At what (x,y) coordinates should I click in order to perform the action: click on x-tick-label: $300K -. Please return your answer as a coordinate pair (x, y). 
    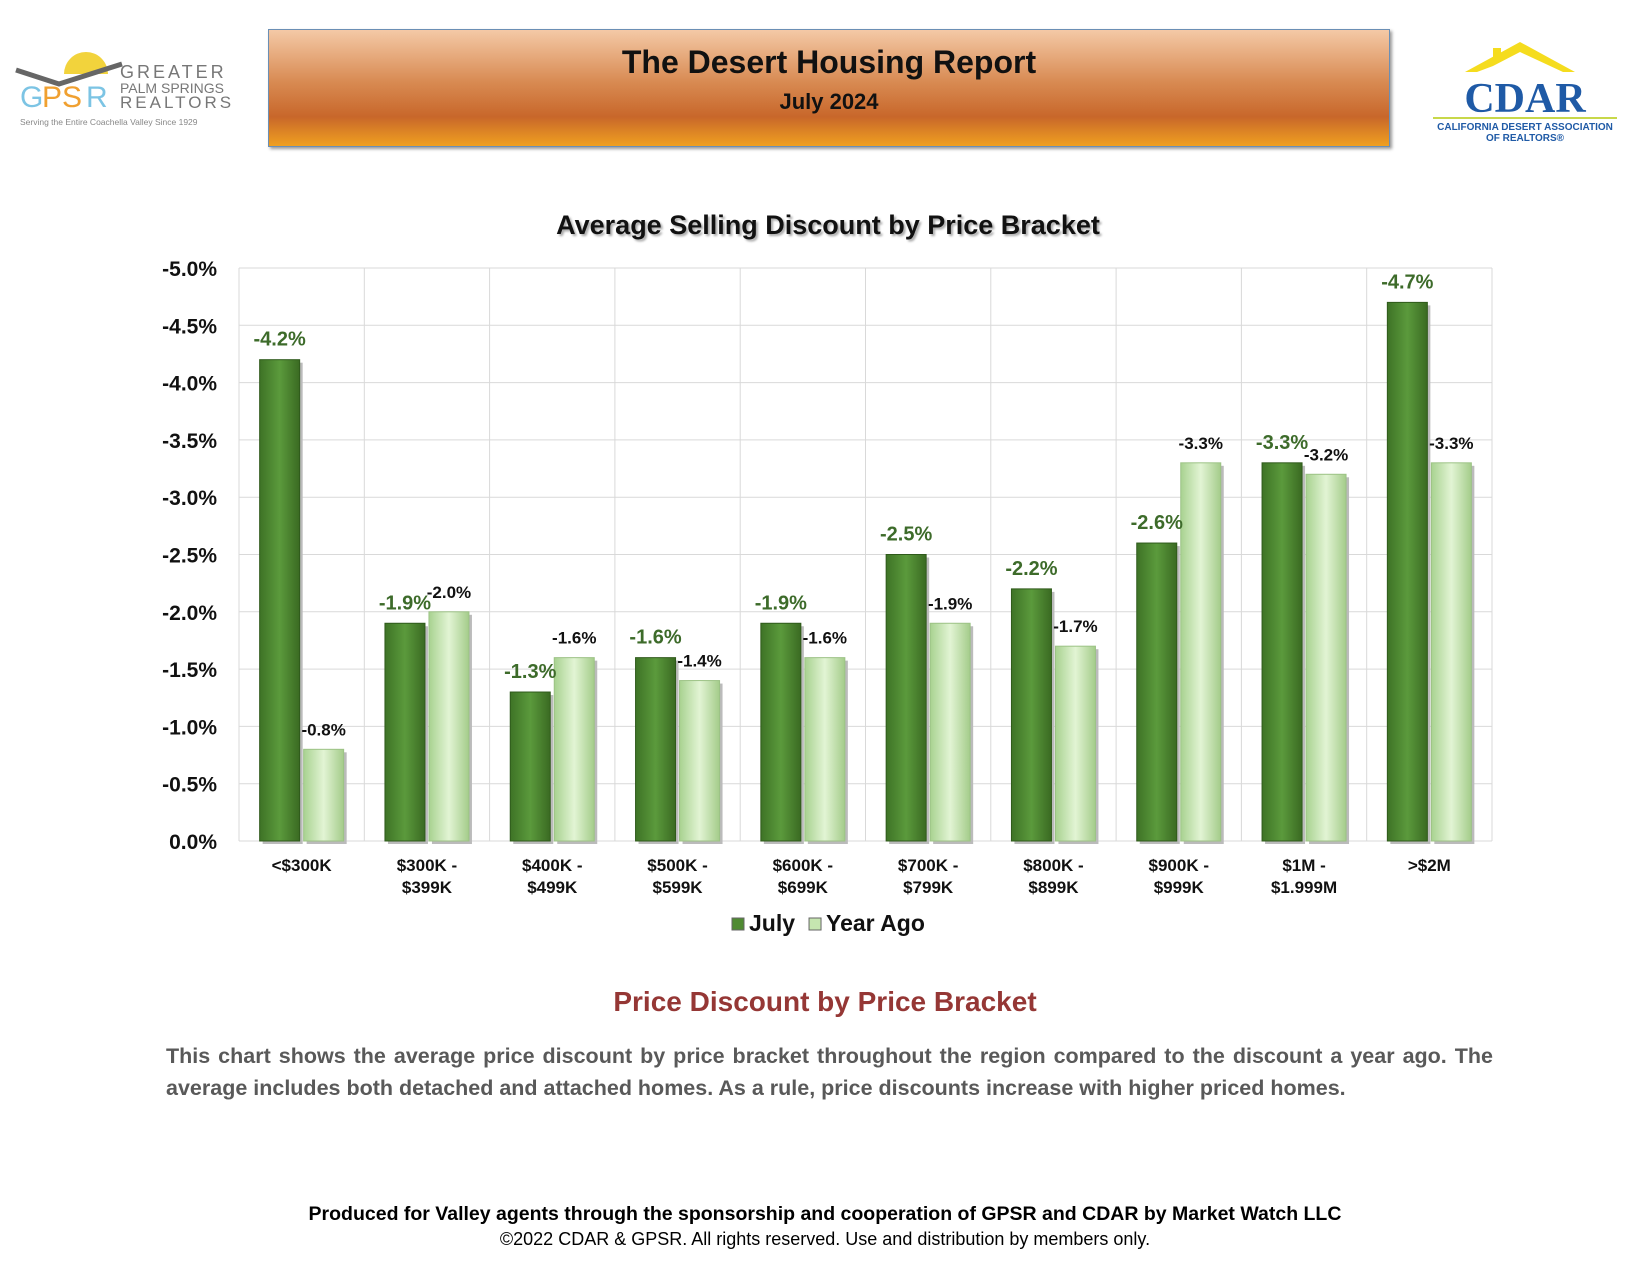
    Looking at the image, I should click on (427, 865).